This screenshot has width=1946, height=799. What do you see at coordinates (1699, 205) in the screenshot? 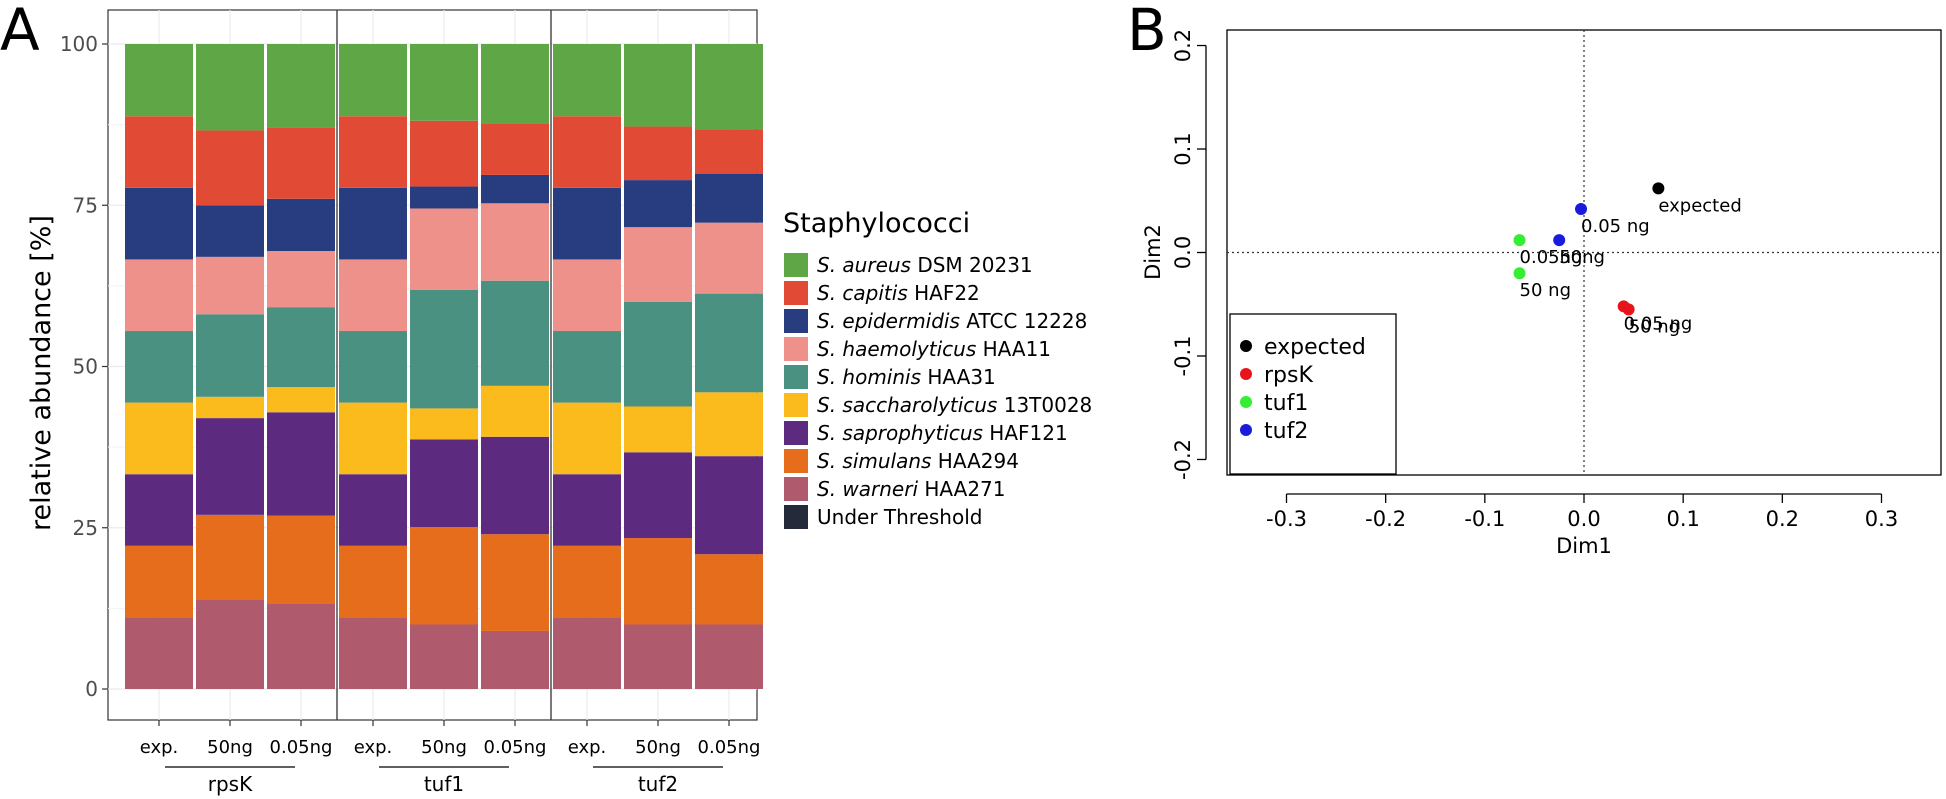
I see `point-label: expected` at bounding box center [1699, 205].